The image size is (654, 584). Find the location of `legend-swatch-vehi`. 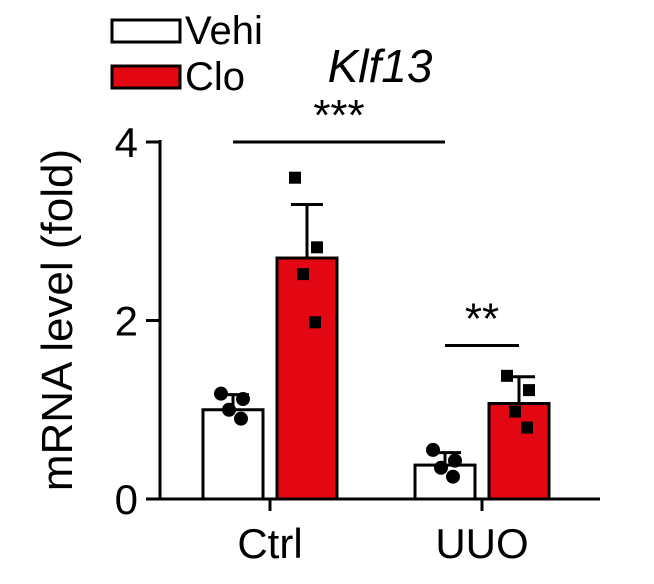

legend-swatch-vehi is located at coordinates (146, 31).